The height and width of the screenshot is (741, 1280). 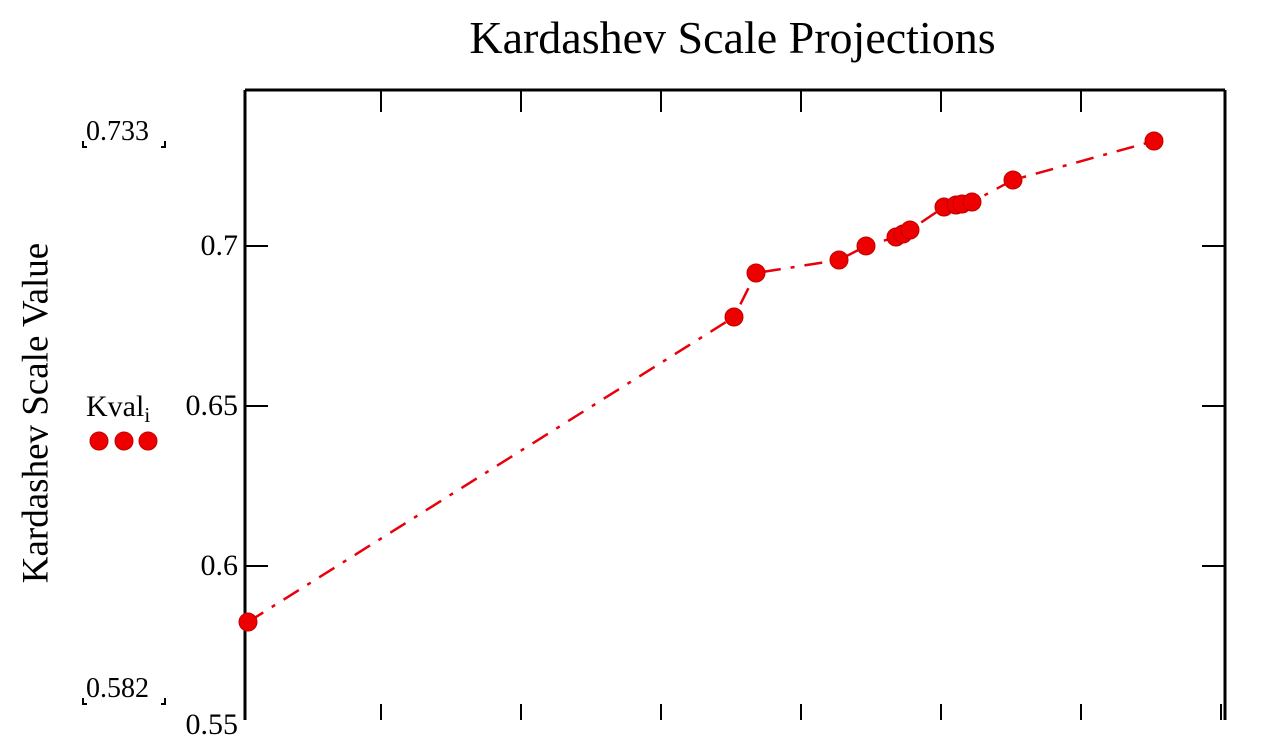 What do you see at coordinates (219, 565) in the screenshot?
I see `y-tick-label: 0.6` at bounding box center [219, 565].